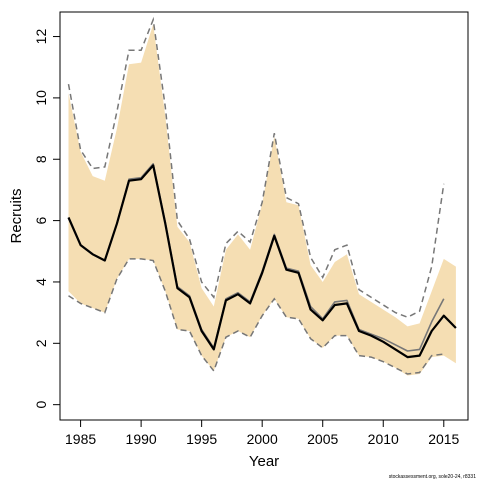  I want to click on x-tick-label: 2015, so click(443, 439).